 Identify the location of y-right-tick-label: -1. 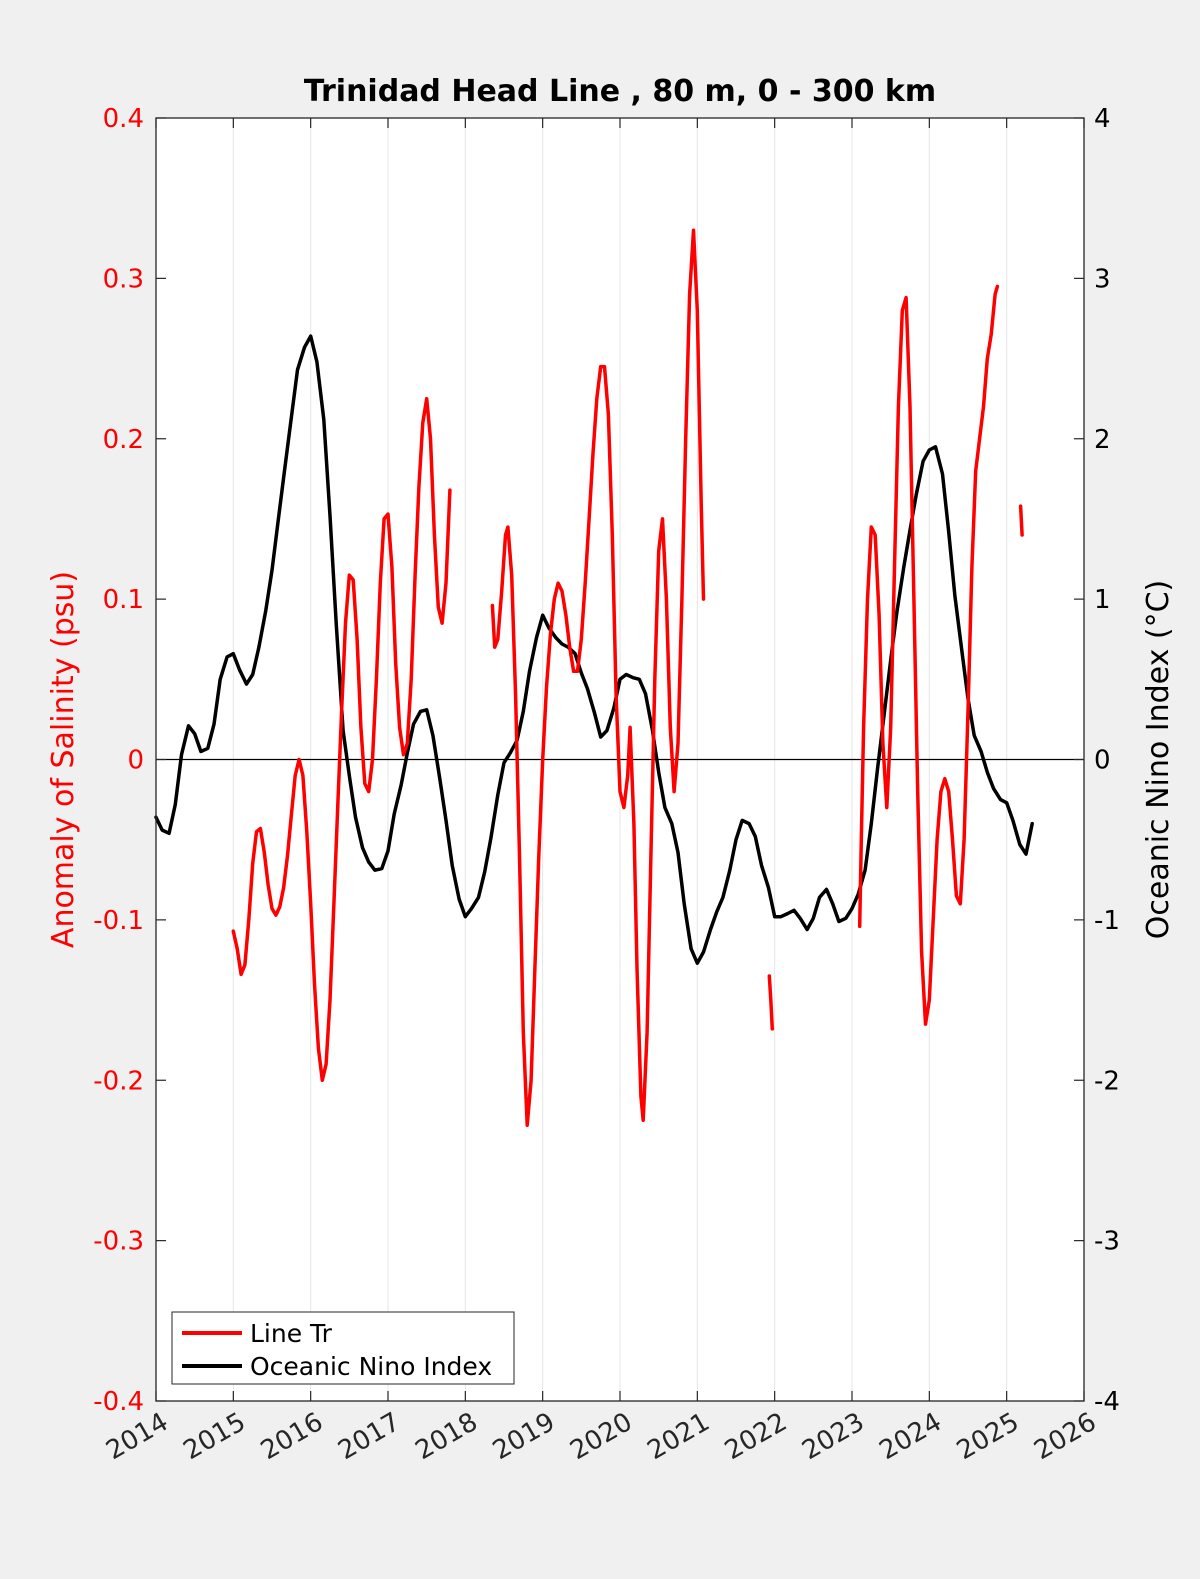
(1107, 921).